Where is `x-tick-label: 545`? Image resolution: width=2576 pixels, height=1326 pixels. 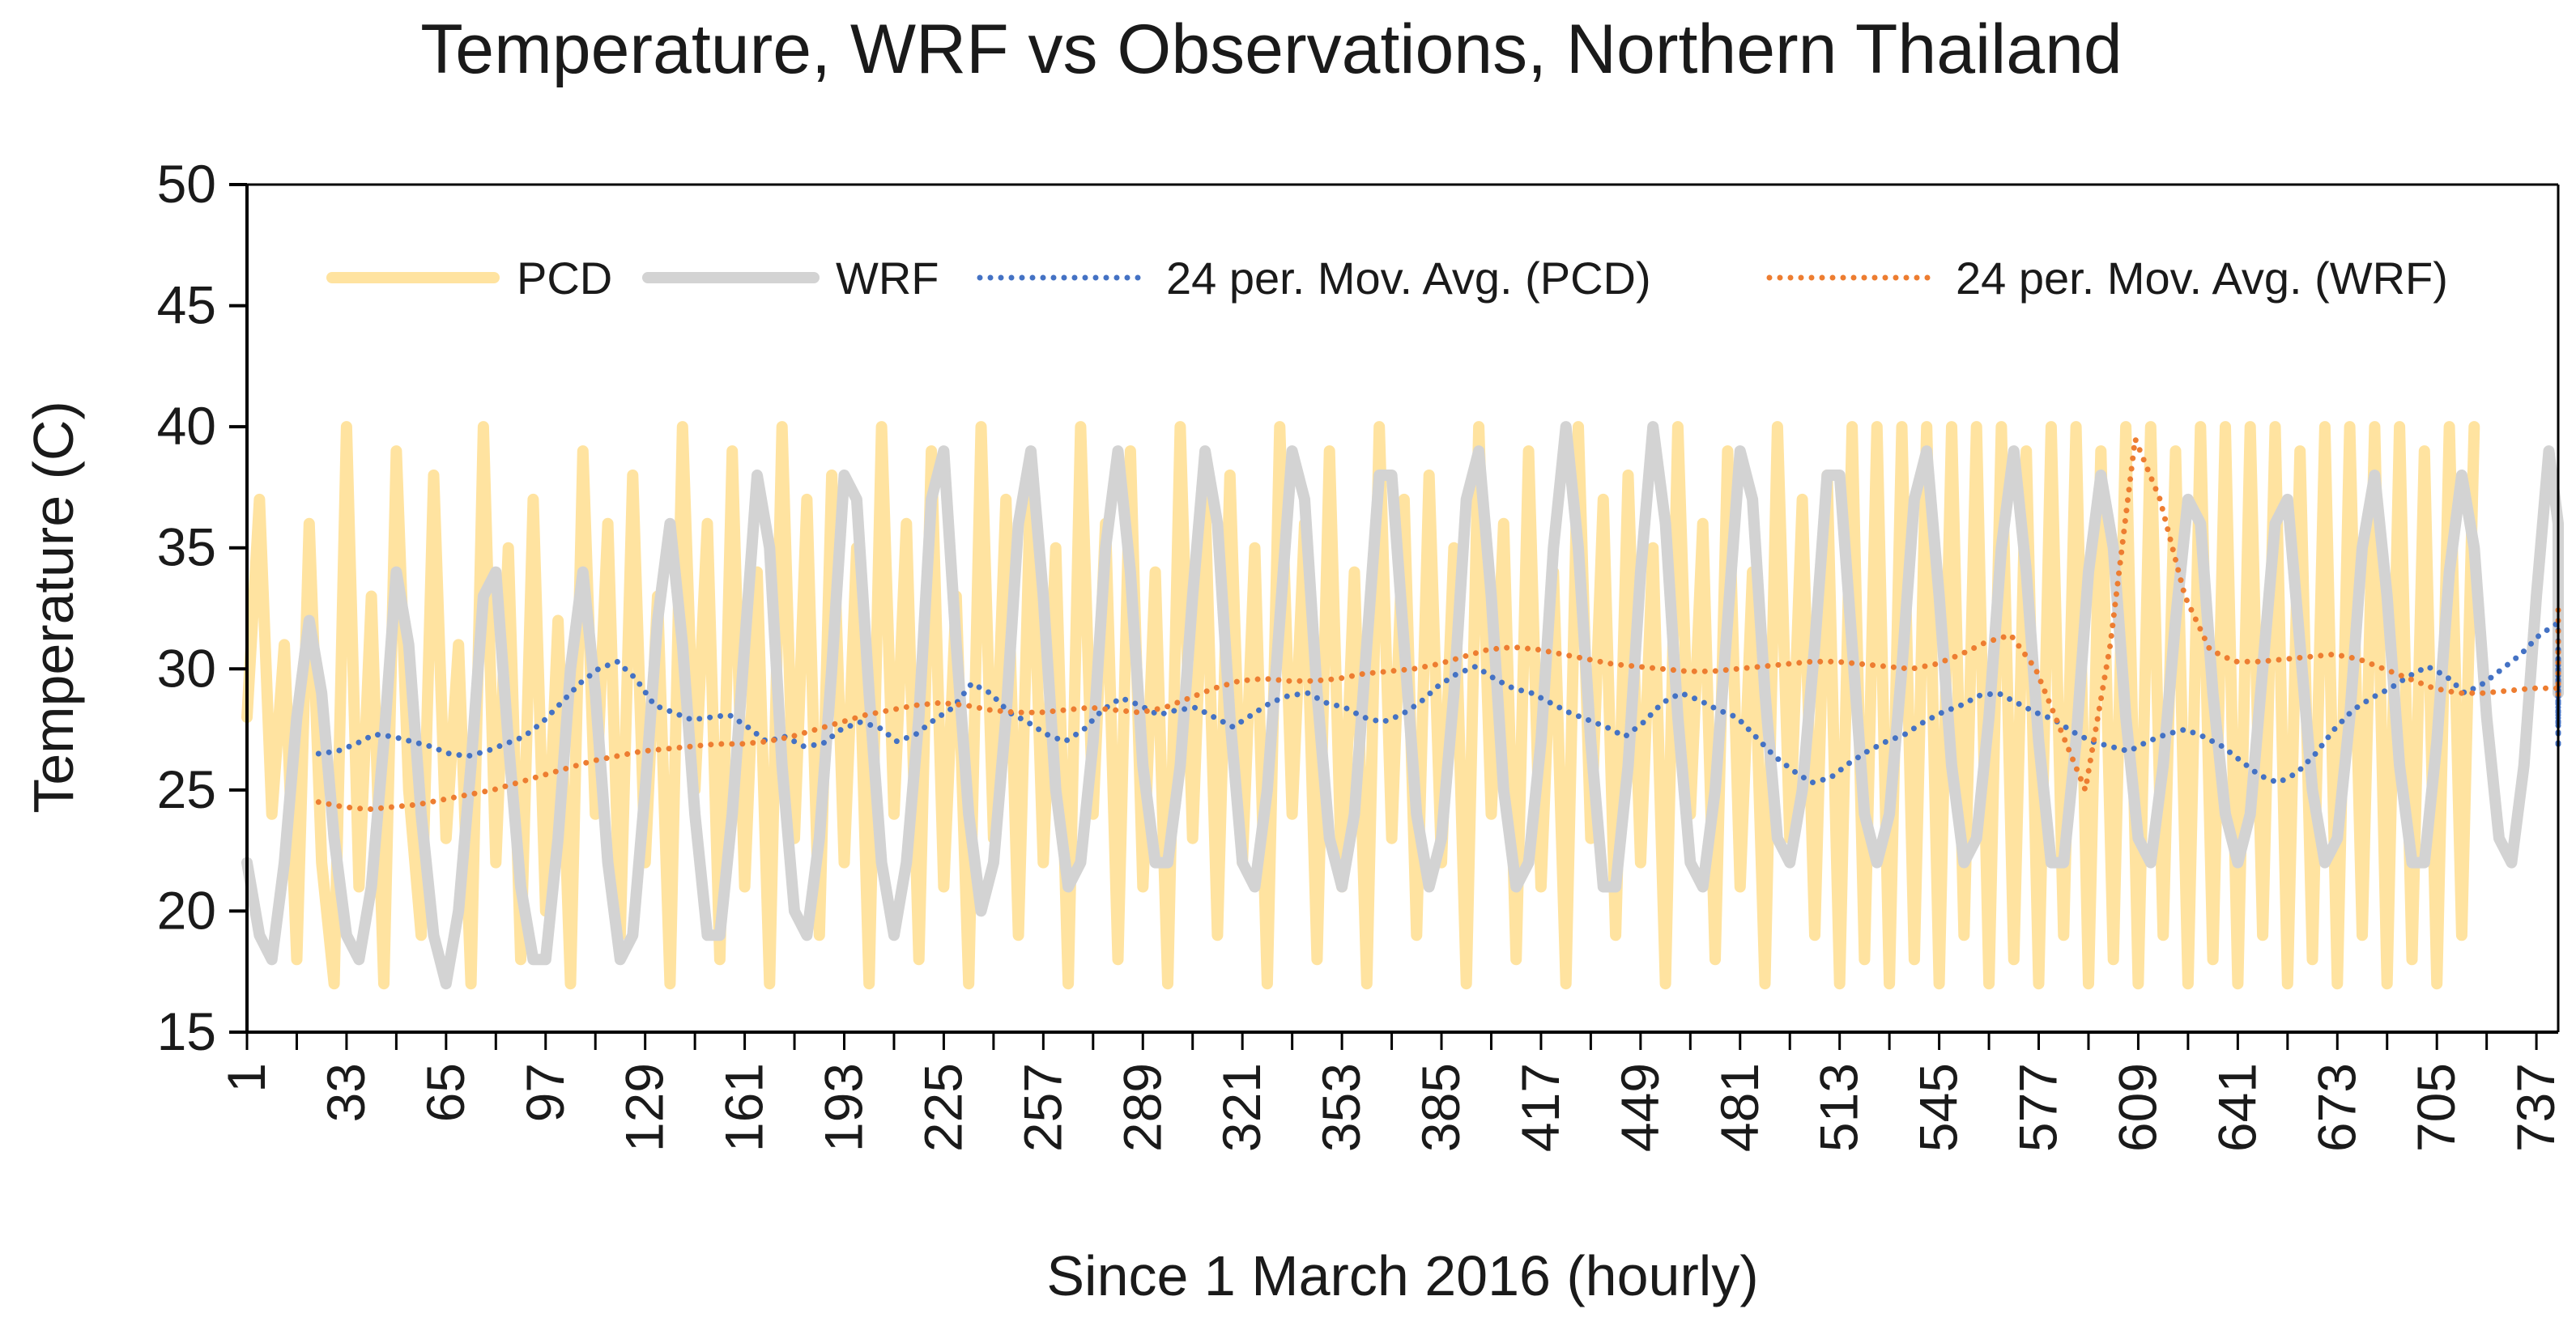 x-tick-label: 545 is located at coordinates (1939, 1108).